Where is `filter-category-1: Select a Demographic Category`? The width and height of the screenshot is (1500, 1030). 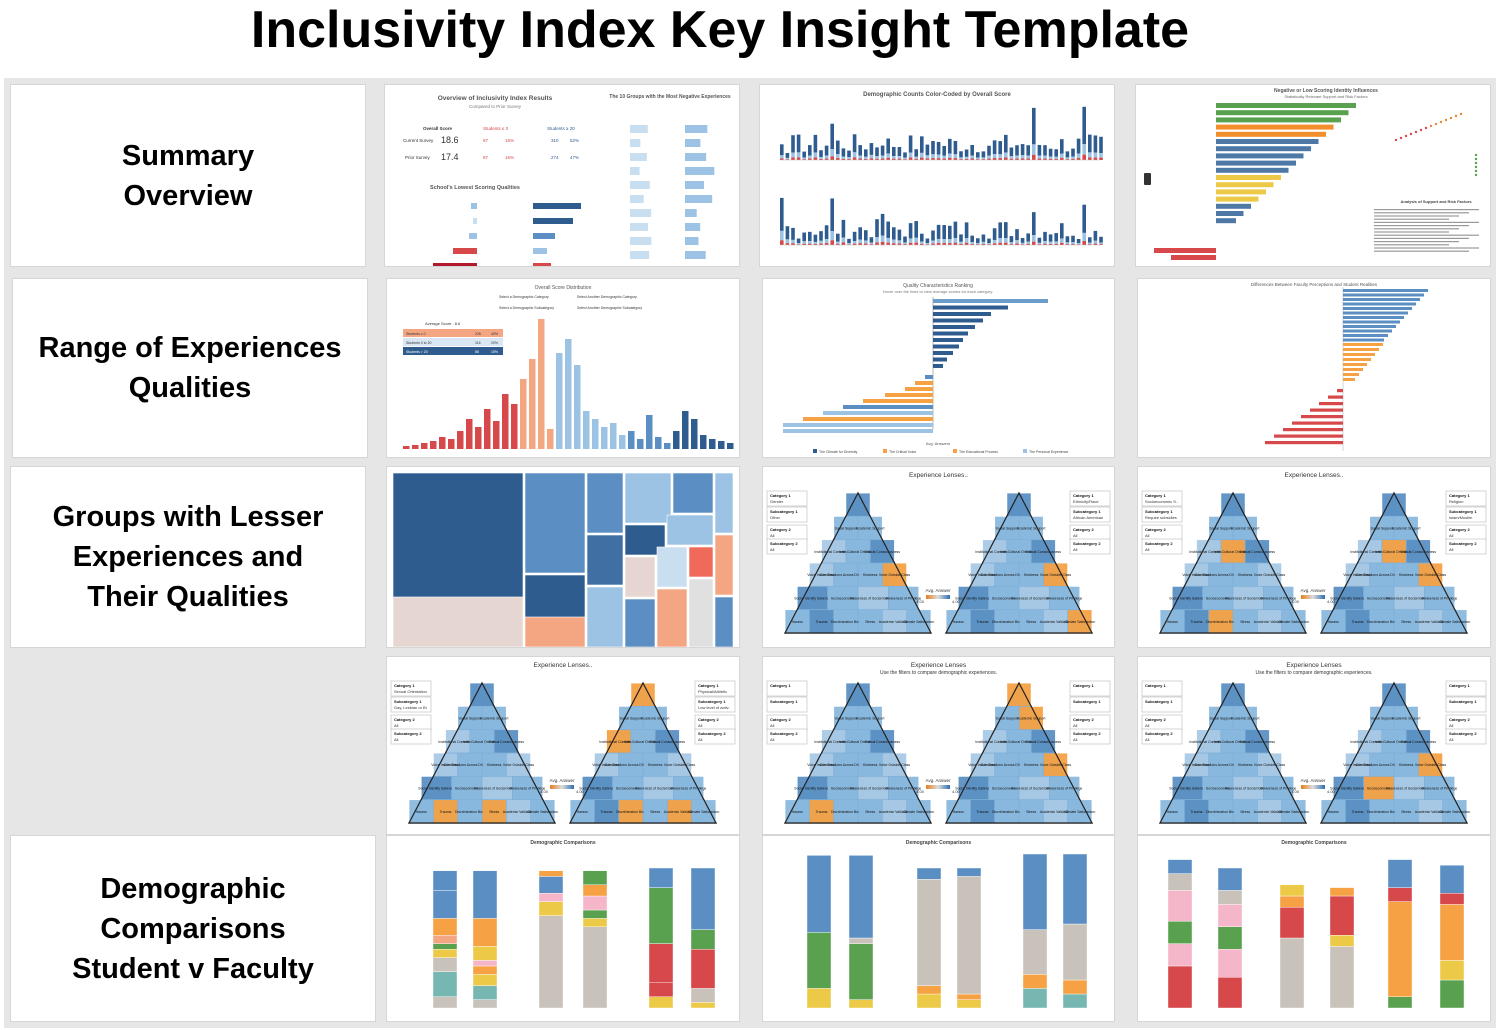 filter-category-1: Select a Demographic Category is located at coordinates (524, 297).